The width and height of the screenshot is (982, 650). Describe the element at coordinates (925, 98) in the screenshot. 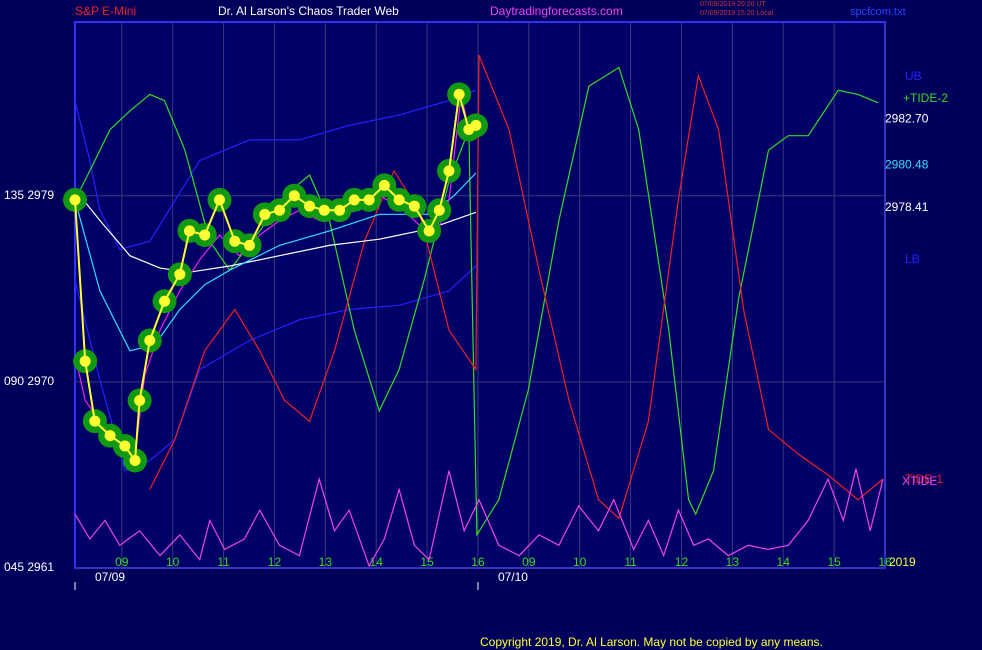

I see `series-label: +TIDE-2` at that location.